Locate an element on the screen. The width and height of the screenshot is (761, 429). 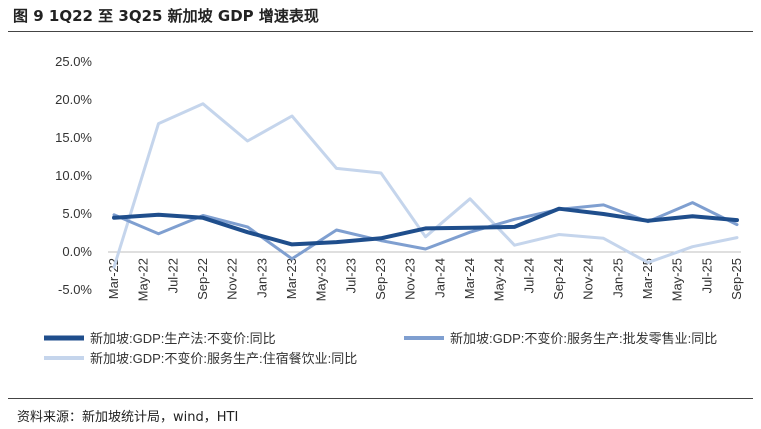
x-tick-label: Nov-23 is located at coordinates (410, 279).